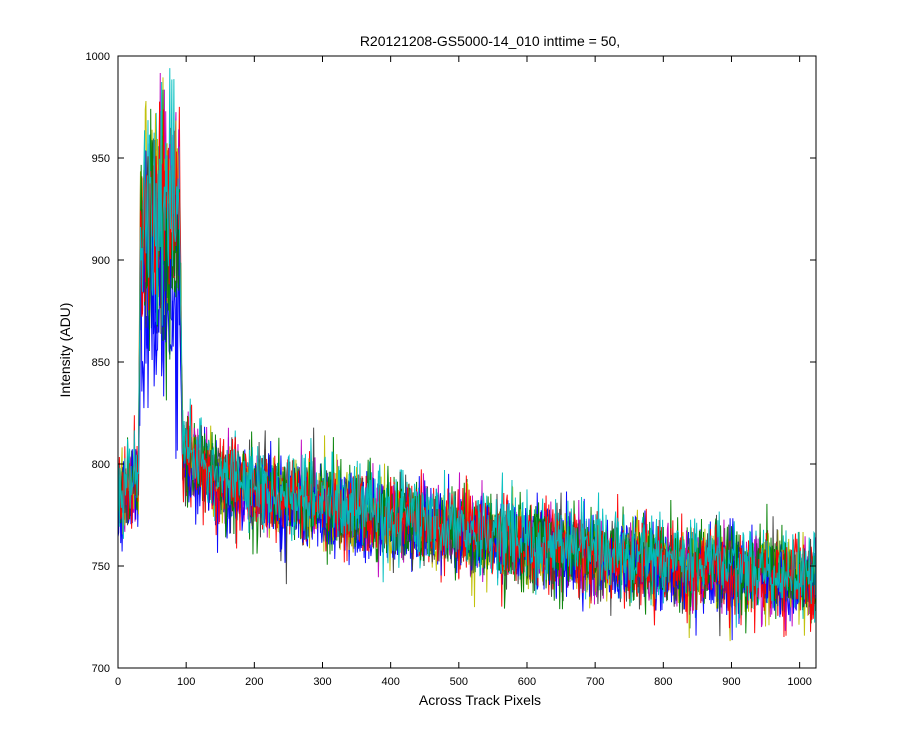 The width and height of the screenshot is (900, 755). I want to click on x-tick-label: 0, so click(118, 682).